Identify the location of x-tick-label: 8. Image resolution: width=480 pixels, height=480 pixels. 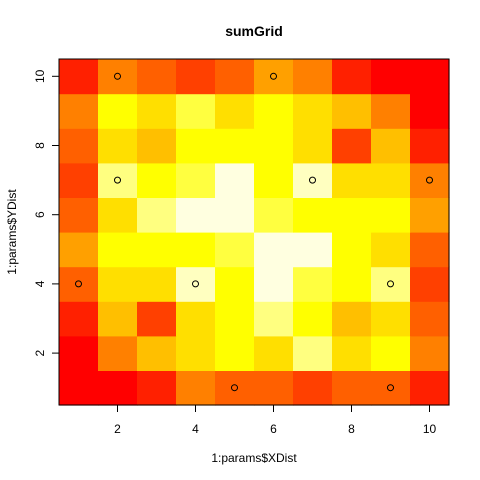
(351, 429).